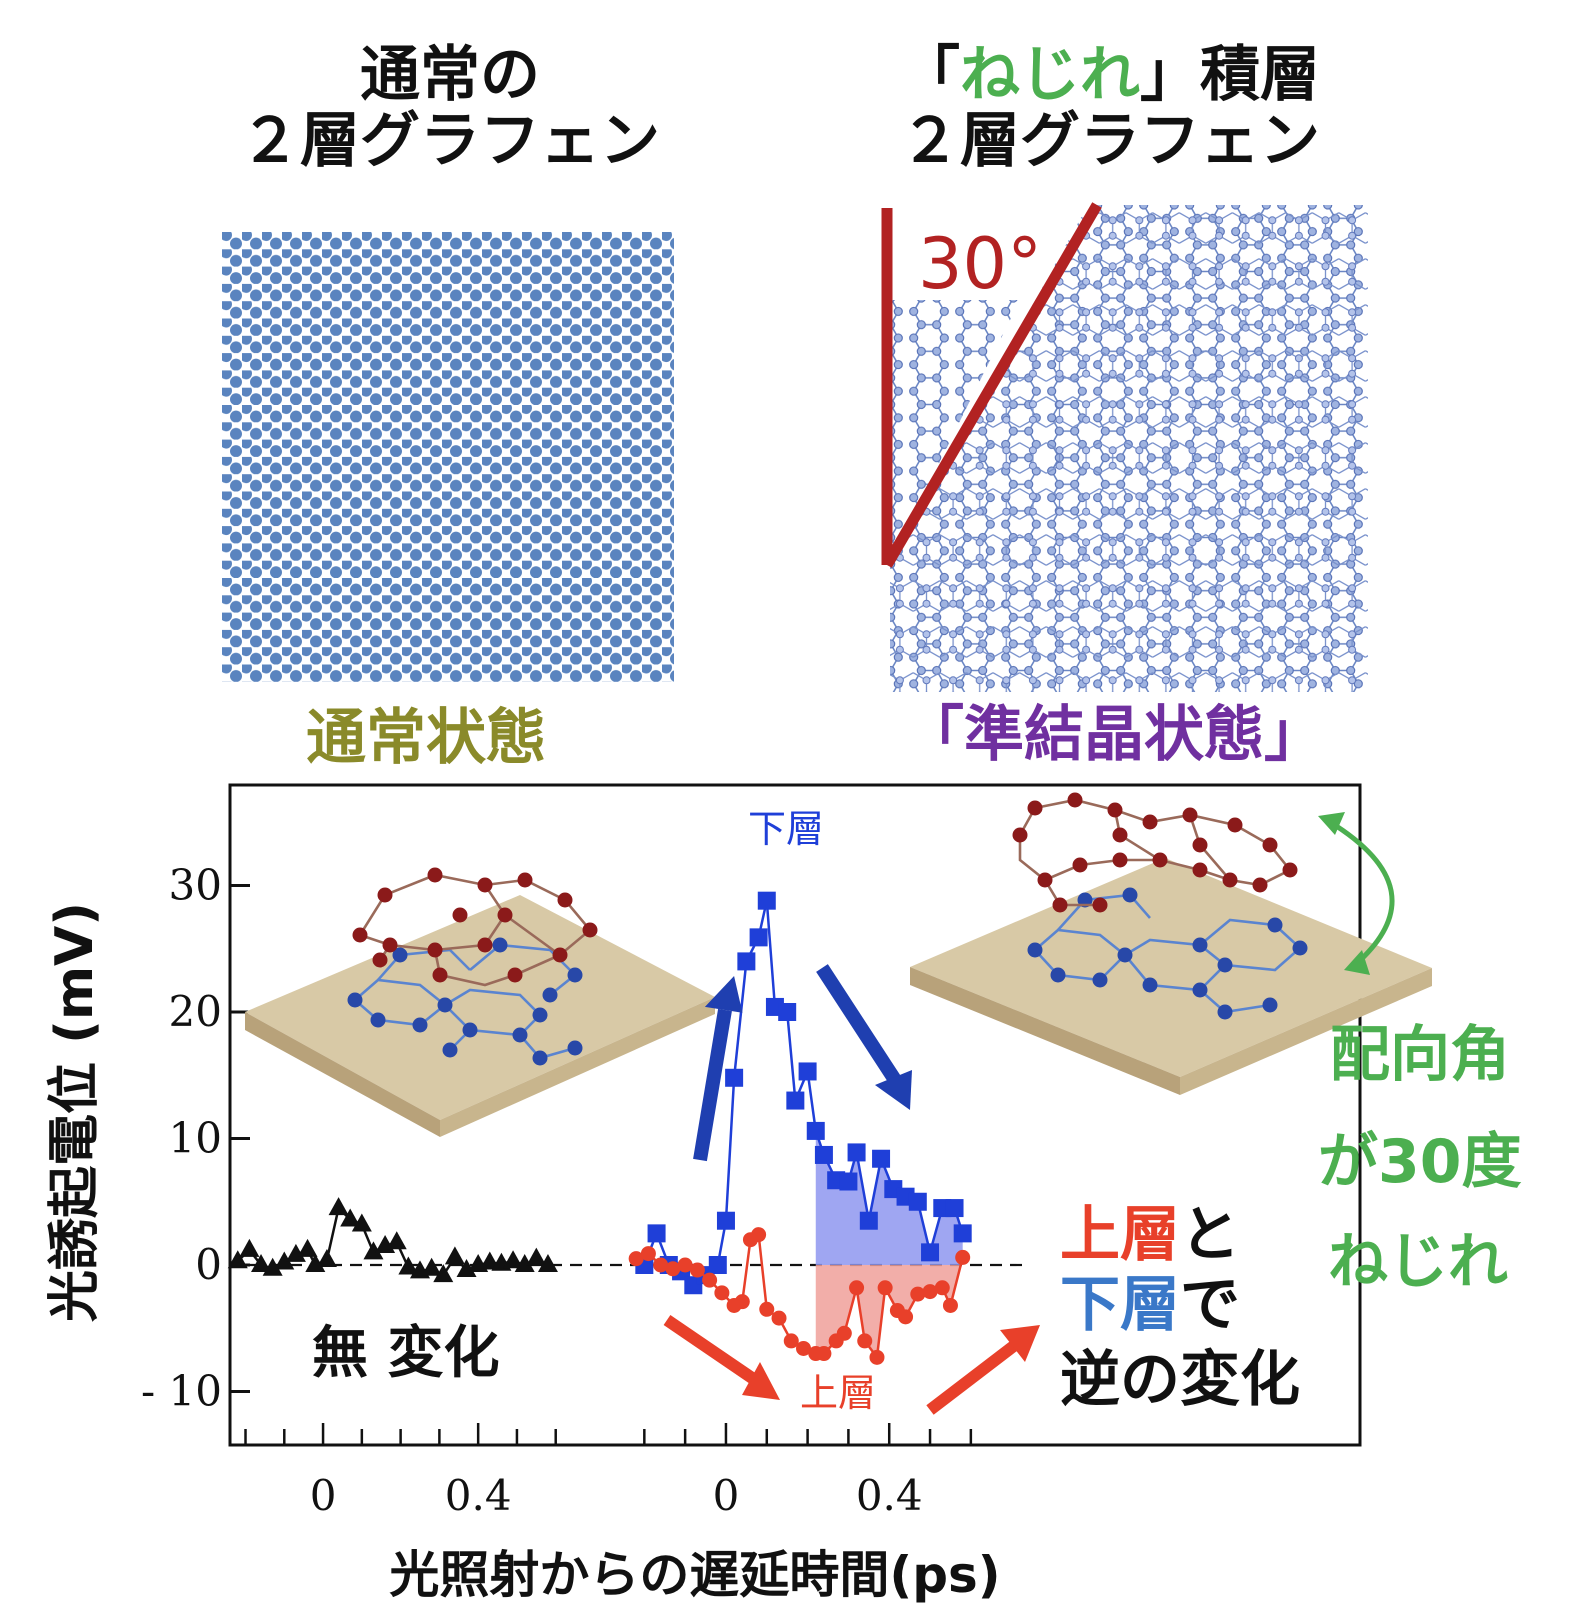  What do you see at coordinates (1120, 1305) in the screenshot?
I see `reverse-lower: 下層` at bounding box center [1120, 1305].